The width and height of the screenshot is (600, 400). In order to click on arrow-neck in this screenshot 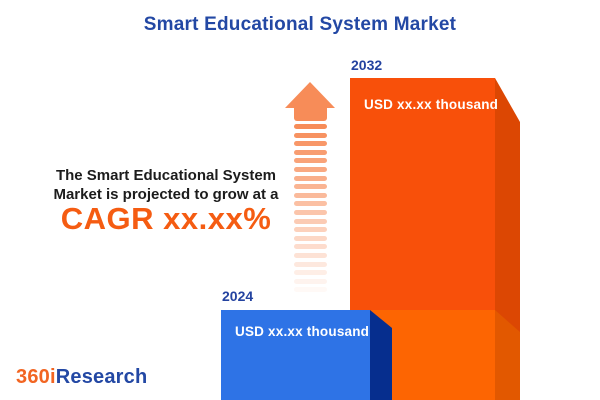, I will do `click(310, 113)`.